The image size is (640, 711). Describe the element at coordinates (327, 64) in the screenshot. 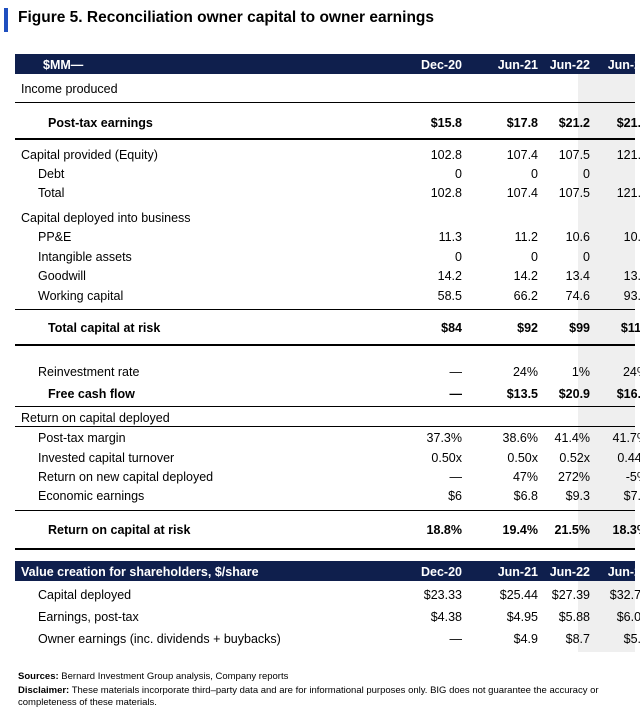

I see `table-header: $MM— Dec-20 Jun-21 Jun-22 Jun-23` at that location.